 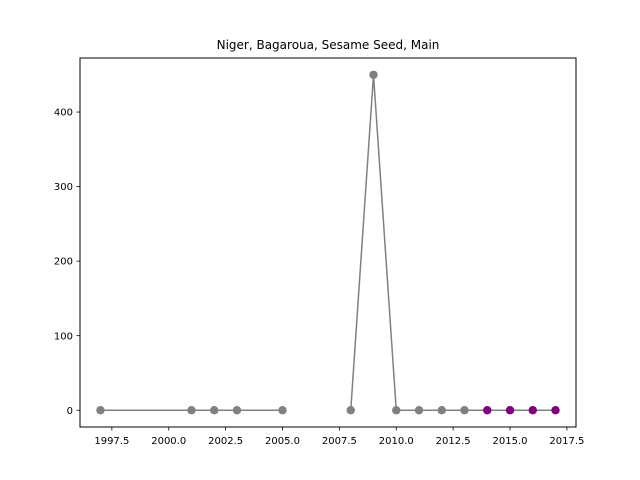 I want to click on x-tick-label: 2010.0, so click(x=396, y=441).